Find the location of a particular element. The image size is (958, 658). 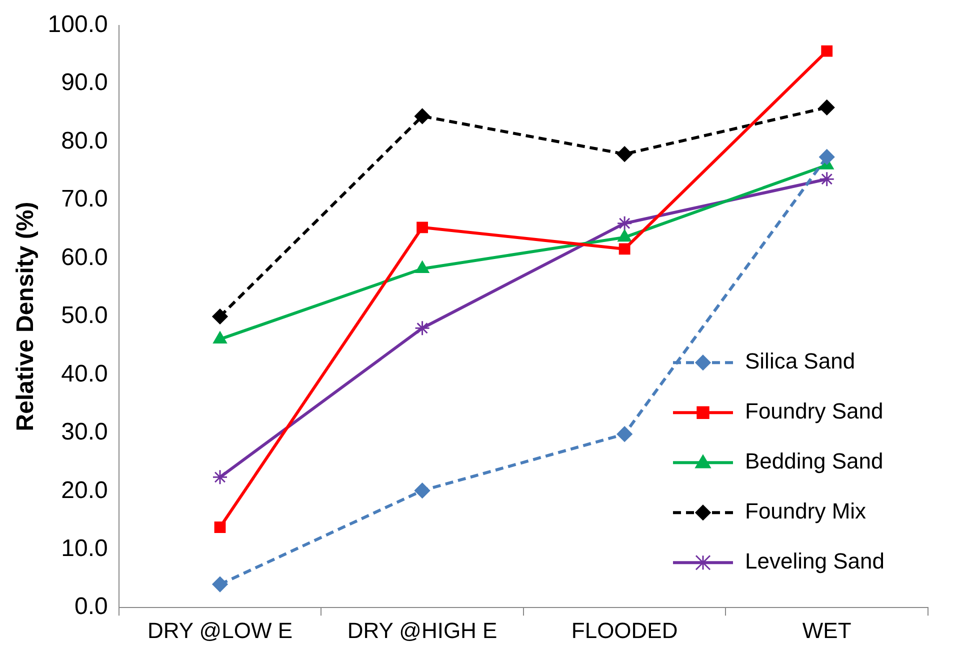

x-tick-label: DRY @HIGH E is located at coordinates (422, 630).